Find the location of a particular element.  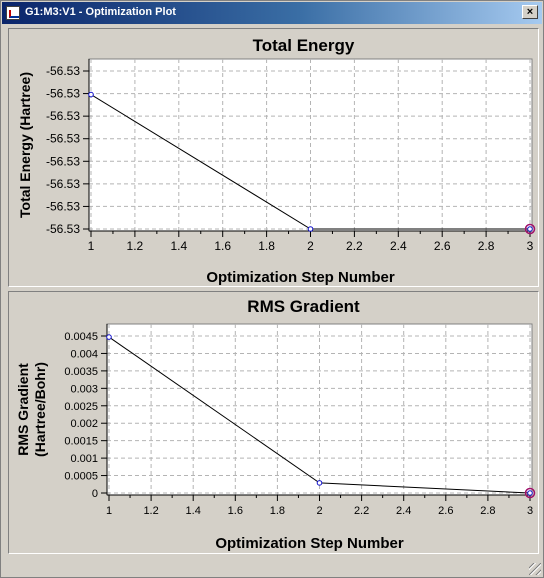

title-bar: G1:M3:V1 - Optimization Plot × is located at coordinates (272, 13).